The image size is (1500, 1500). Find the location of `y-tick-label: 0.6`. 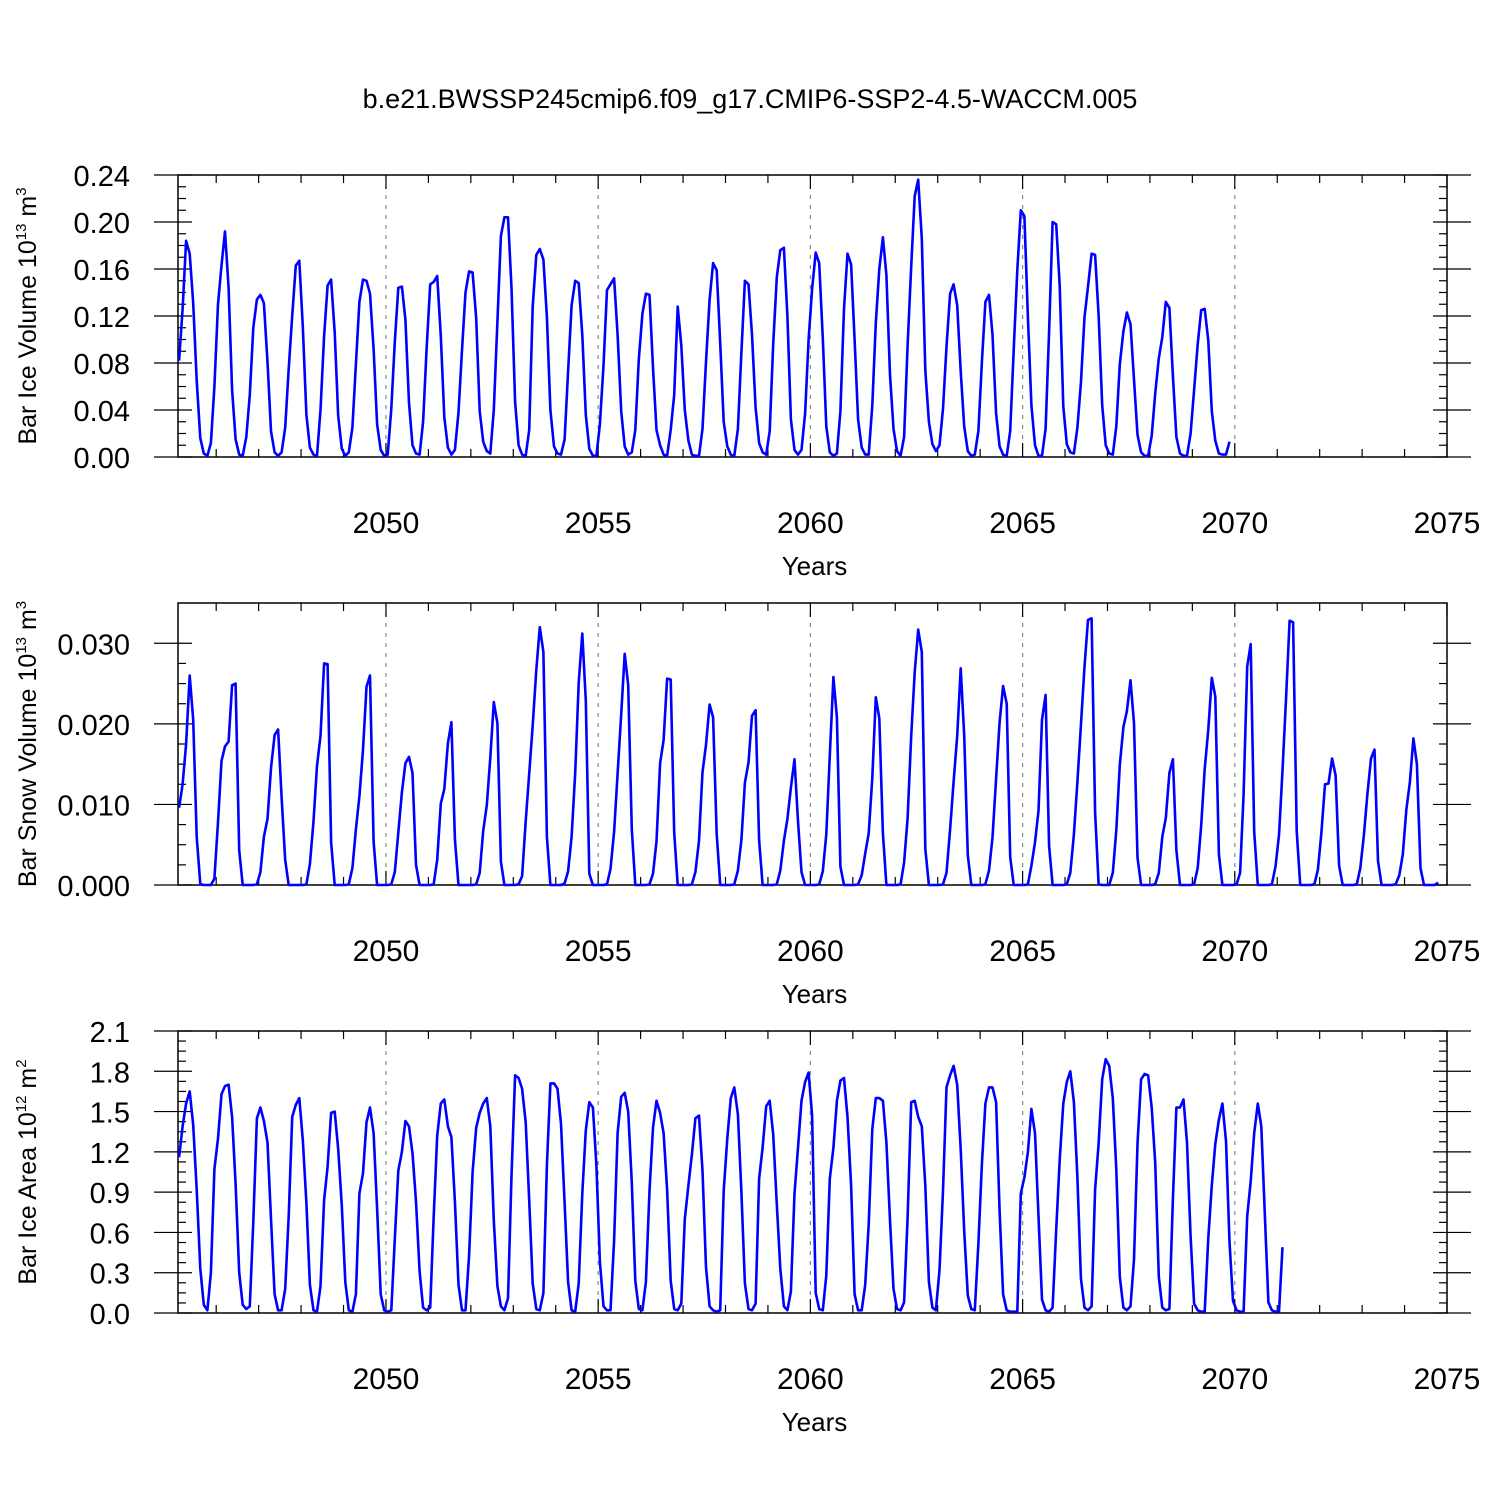

y-tick-label: 0.6 is located at coordinates (110, 1234).